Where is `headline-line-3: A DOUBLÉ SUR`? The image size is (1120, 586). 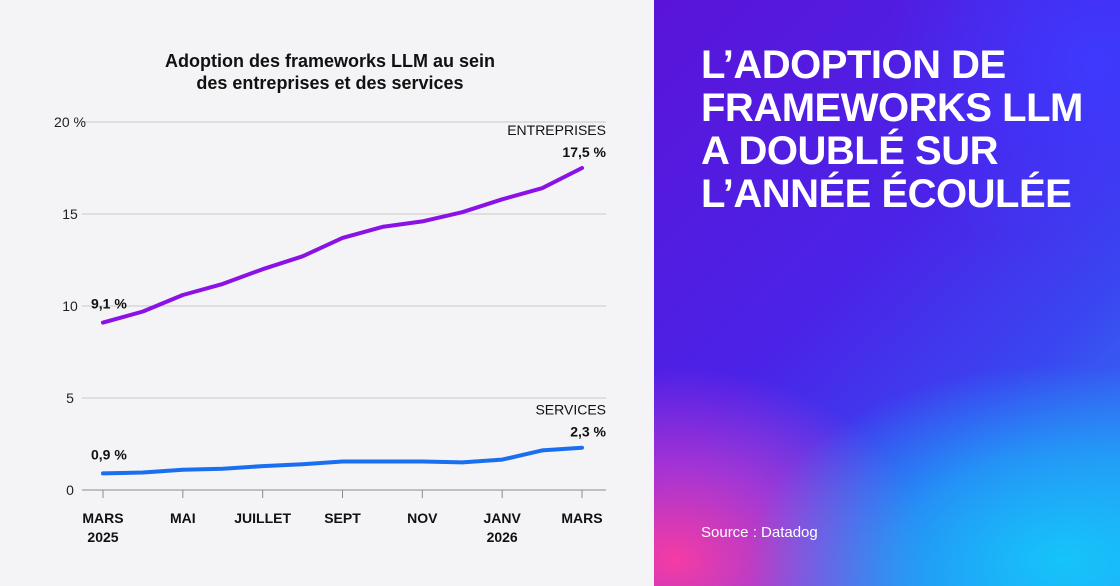
headline-line-3: A DOUBLÉ SUR is located at coordinates (849, 151).